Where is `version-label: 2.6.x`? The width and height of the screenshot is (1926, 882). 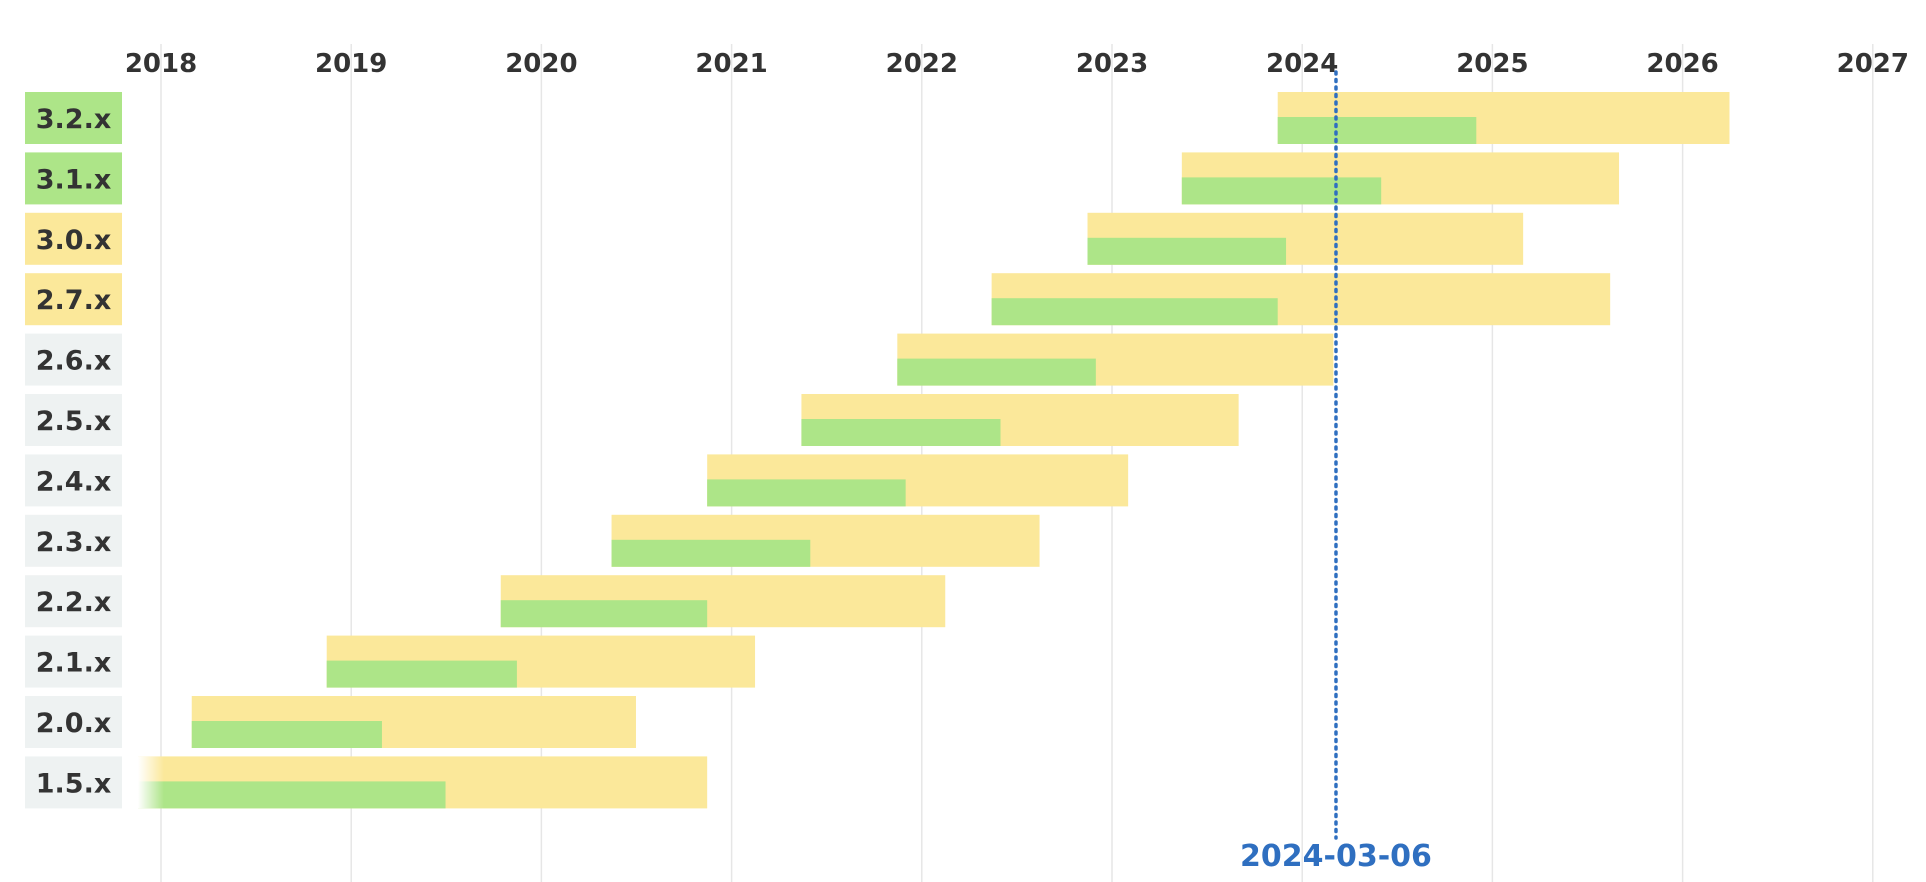
version-label: 2.6.x is located at coordinates (74, 361).